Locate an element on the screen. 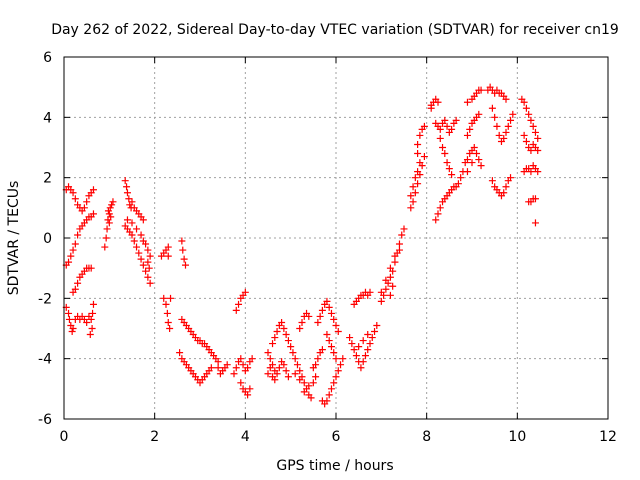  x-tick-label: 6 is located at coordinates (336, 437).